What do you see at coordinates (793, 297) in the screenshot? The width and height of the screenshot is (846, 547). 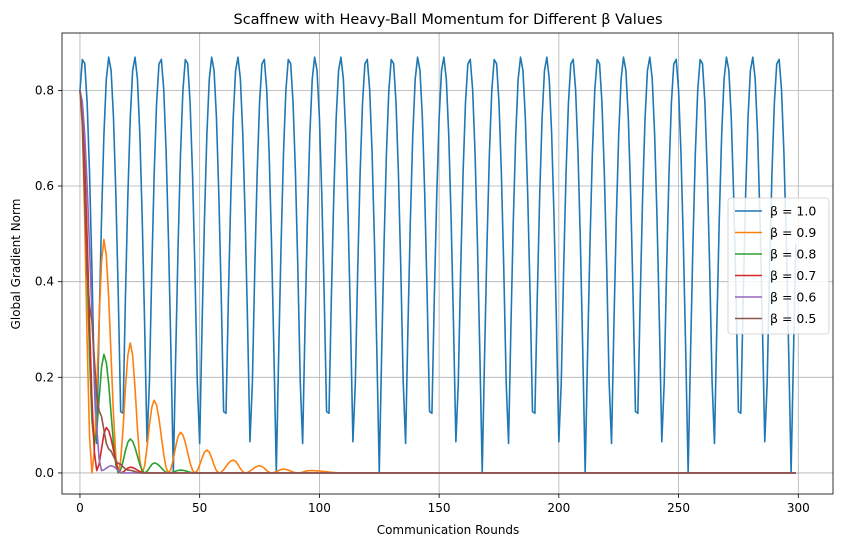 I see `legend-entry: β = 0.6` at bounding box center [793, 297].